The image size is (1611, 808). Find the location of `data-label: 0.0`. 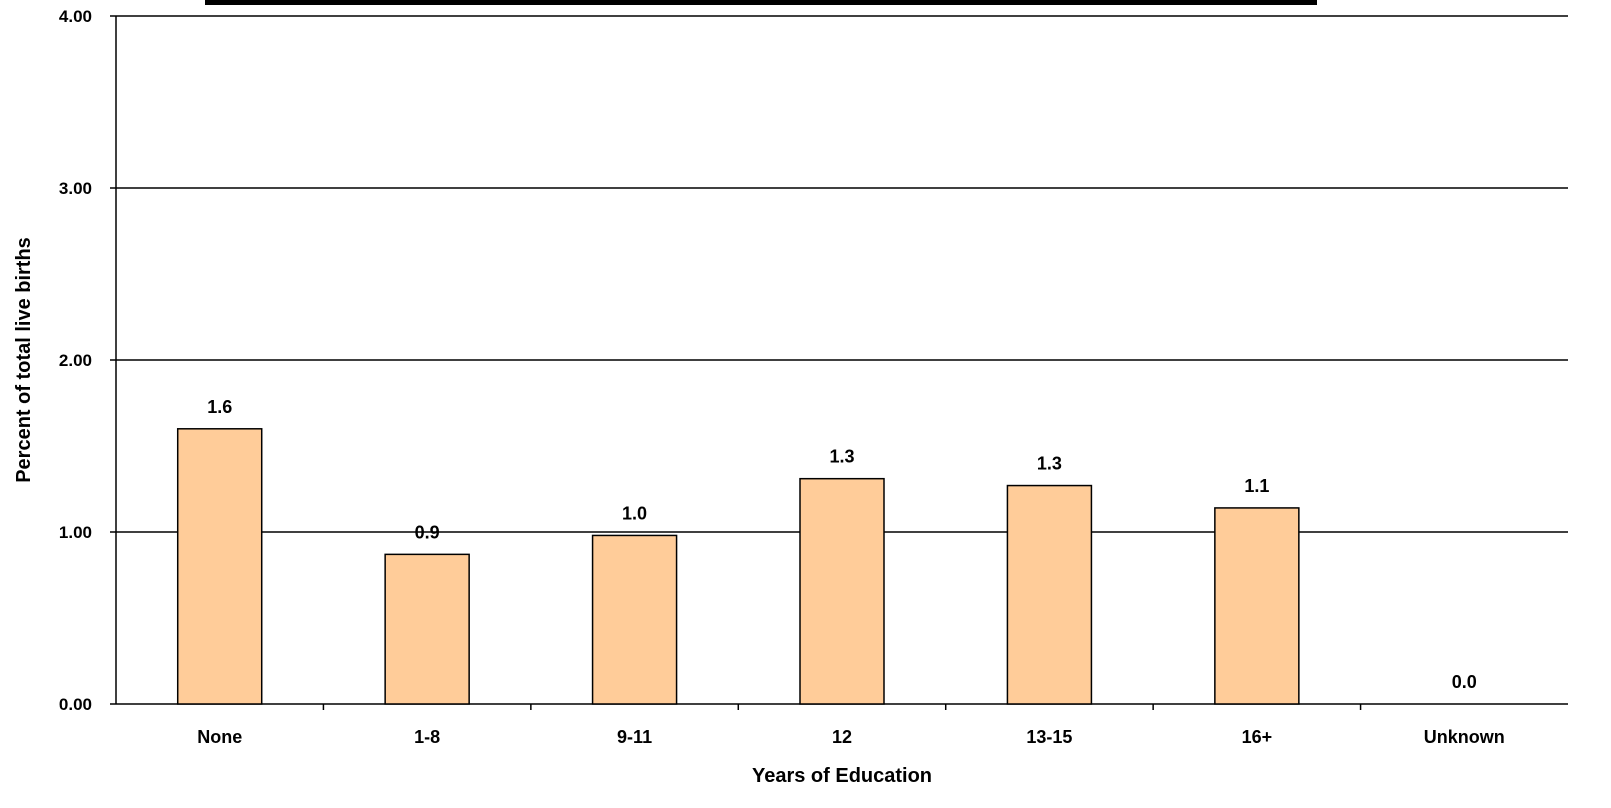

data-label: 0.0 is located at coordinates (1464, 682).